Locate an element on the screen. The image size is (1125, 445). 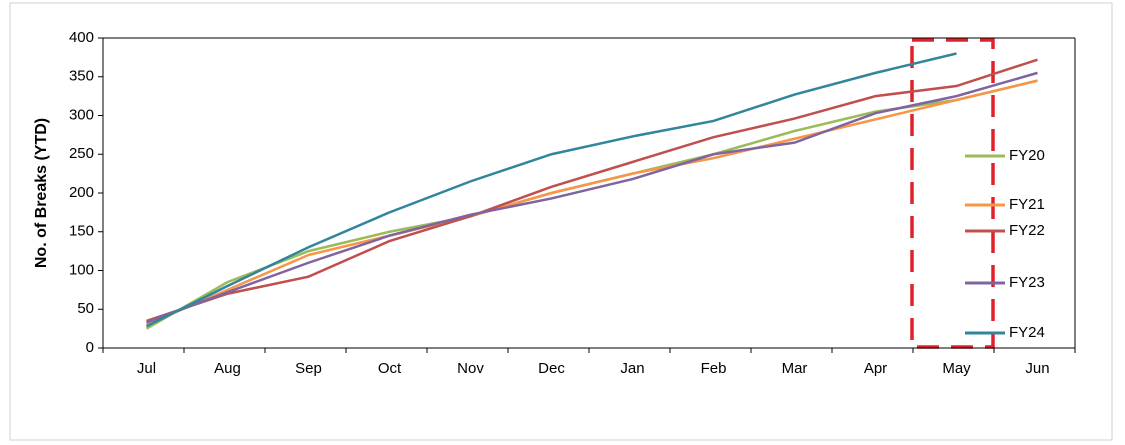
x-tick-label: Dec is located at coordinates (551, 368).